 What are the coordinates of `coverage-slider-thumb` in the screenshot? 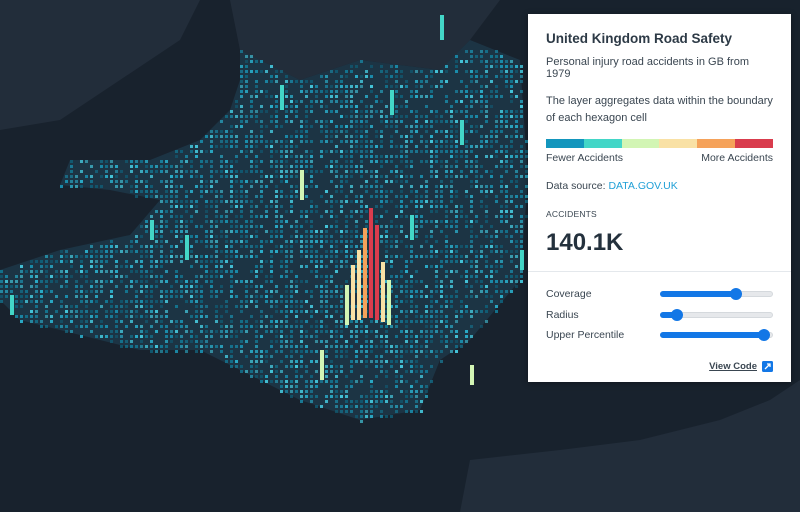 It's located at (735, 294).